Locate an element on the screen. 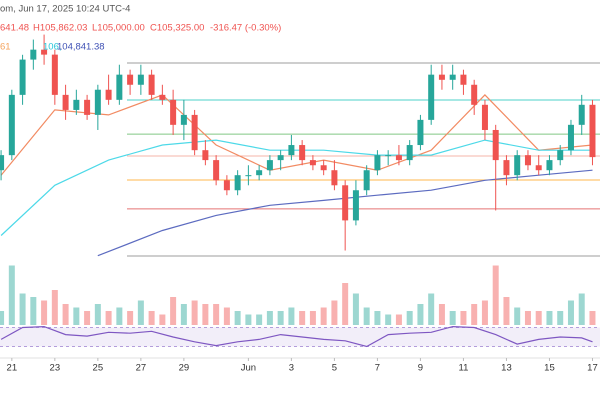 The width and height of the screenshot is (600, 400). x-tick-label: 11 is located at coordinates (464, 368).